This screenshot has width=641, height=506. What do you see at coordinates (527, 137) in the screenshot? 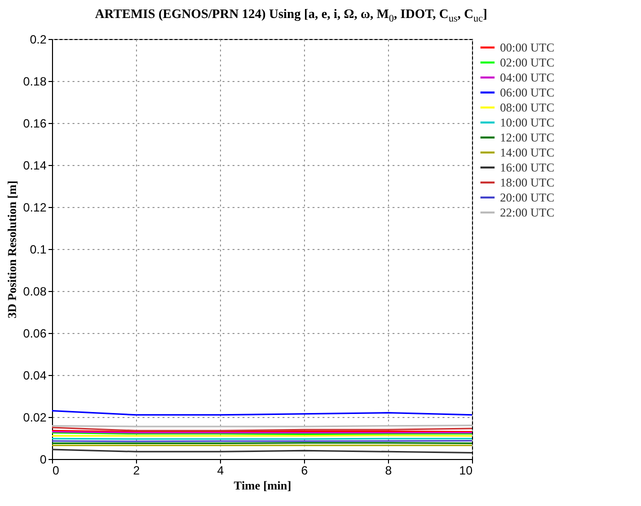
I see `legend-label: 12:00 UTC` at bounding box center [527, 137].